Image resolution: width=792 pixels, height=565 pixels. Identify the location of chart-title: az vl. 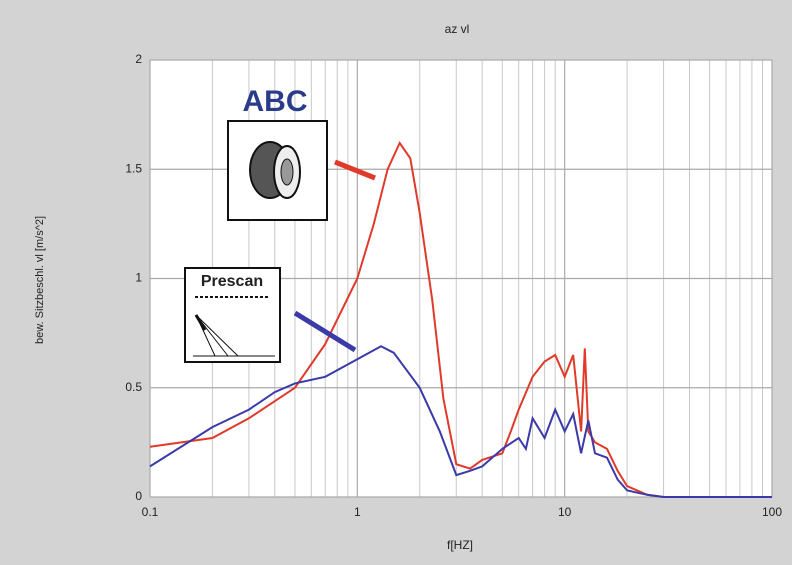
(457, 29).